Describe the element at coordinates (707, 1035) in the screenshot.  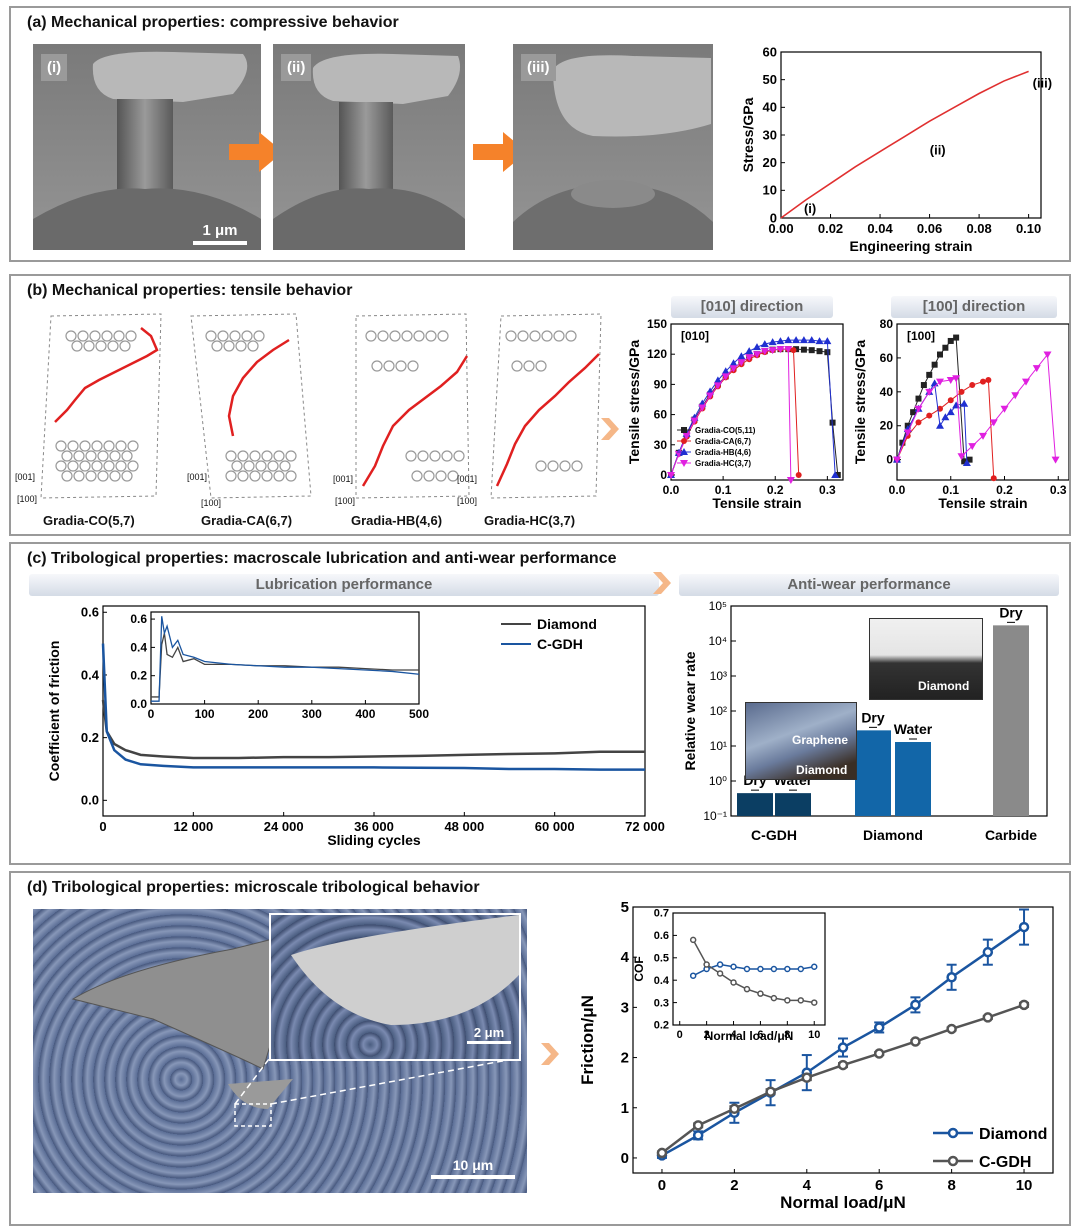
I see `x-tick-label: 2` at that location.